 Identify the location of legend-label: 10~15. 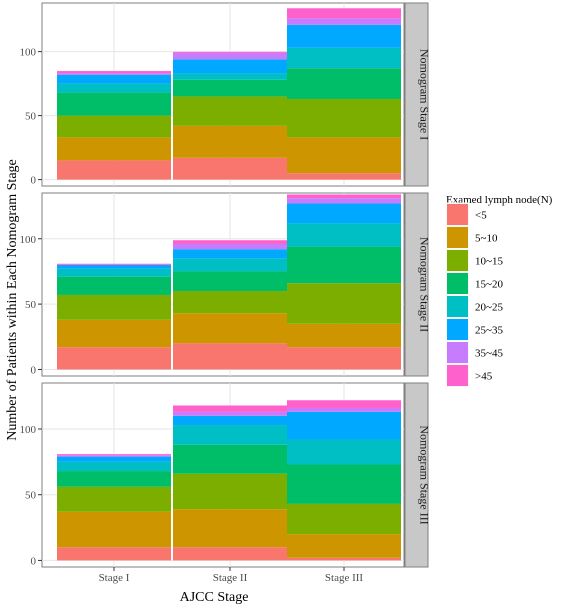
(489, 262).